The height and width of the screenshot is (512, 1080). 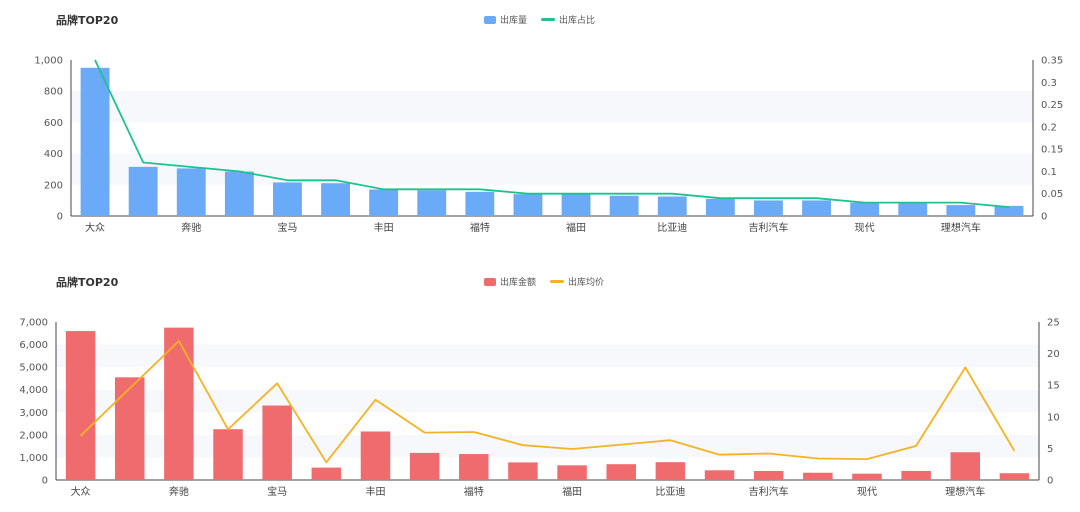 What do you see at coordinates (375, 491) in the screenshot?
I see `x-tick-label: 丰田` at bounding box center [375, 491].